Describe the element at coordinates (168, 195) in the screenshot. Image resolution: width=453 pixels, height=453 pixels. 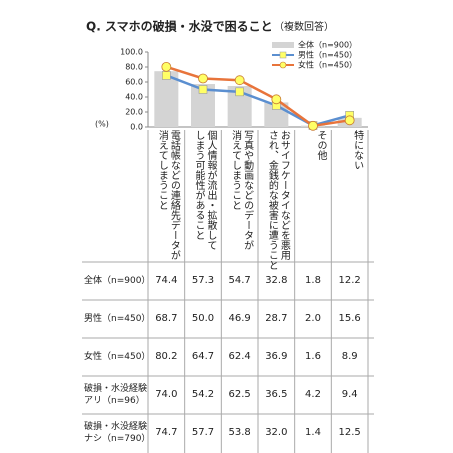
I see `category-label: 電話帳などの連絡先データが 消えてしまうこと` at that location.